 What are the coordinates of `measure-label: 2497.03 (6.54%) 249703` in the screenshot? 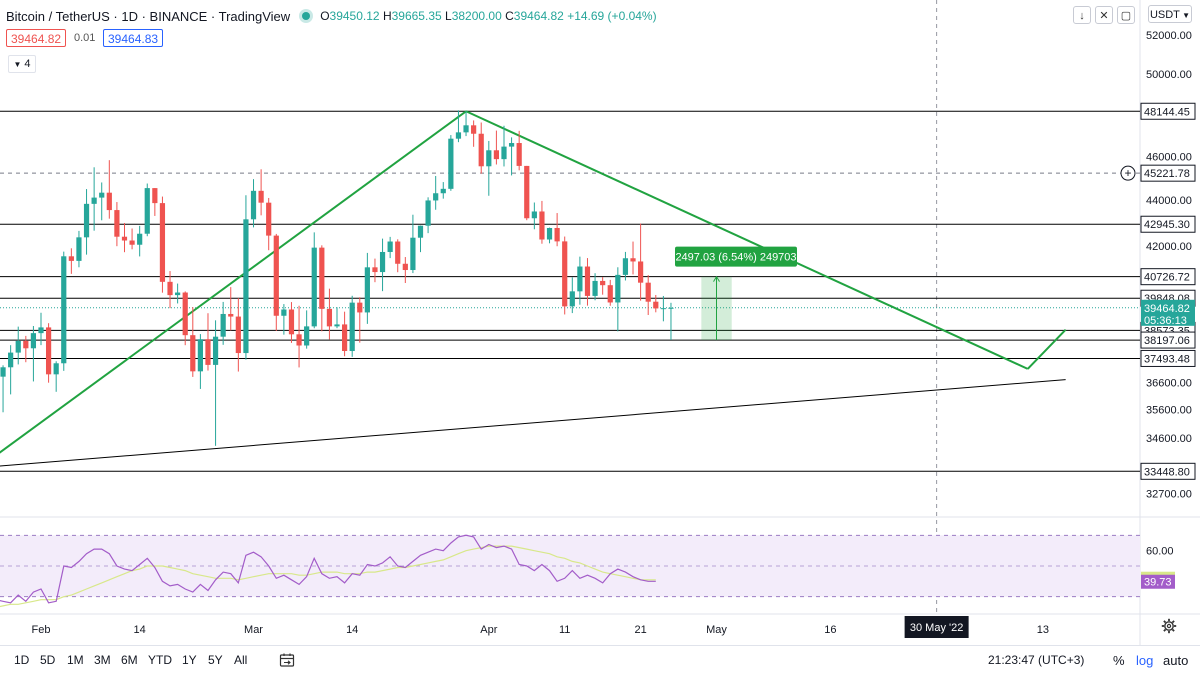 It's located at (735, 258).